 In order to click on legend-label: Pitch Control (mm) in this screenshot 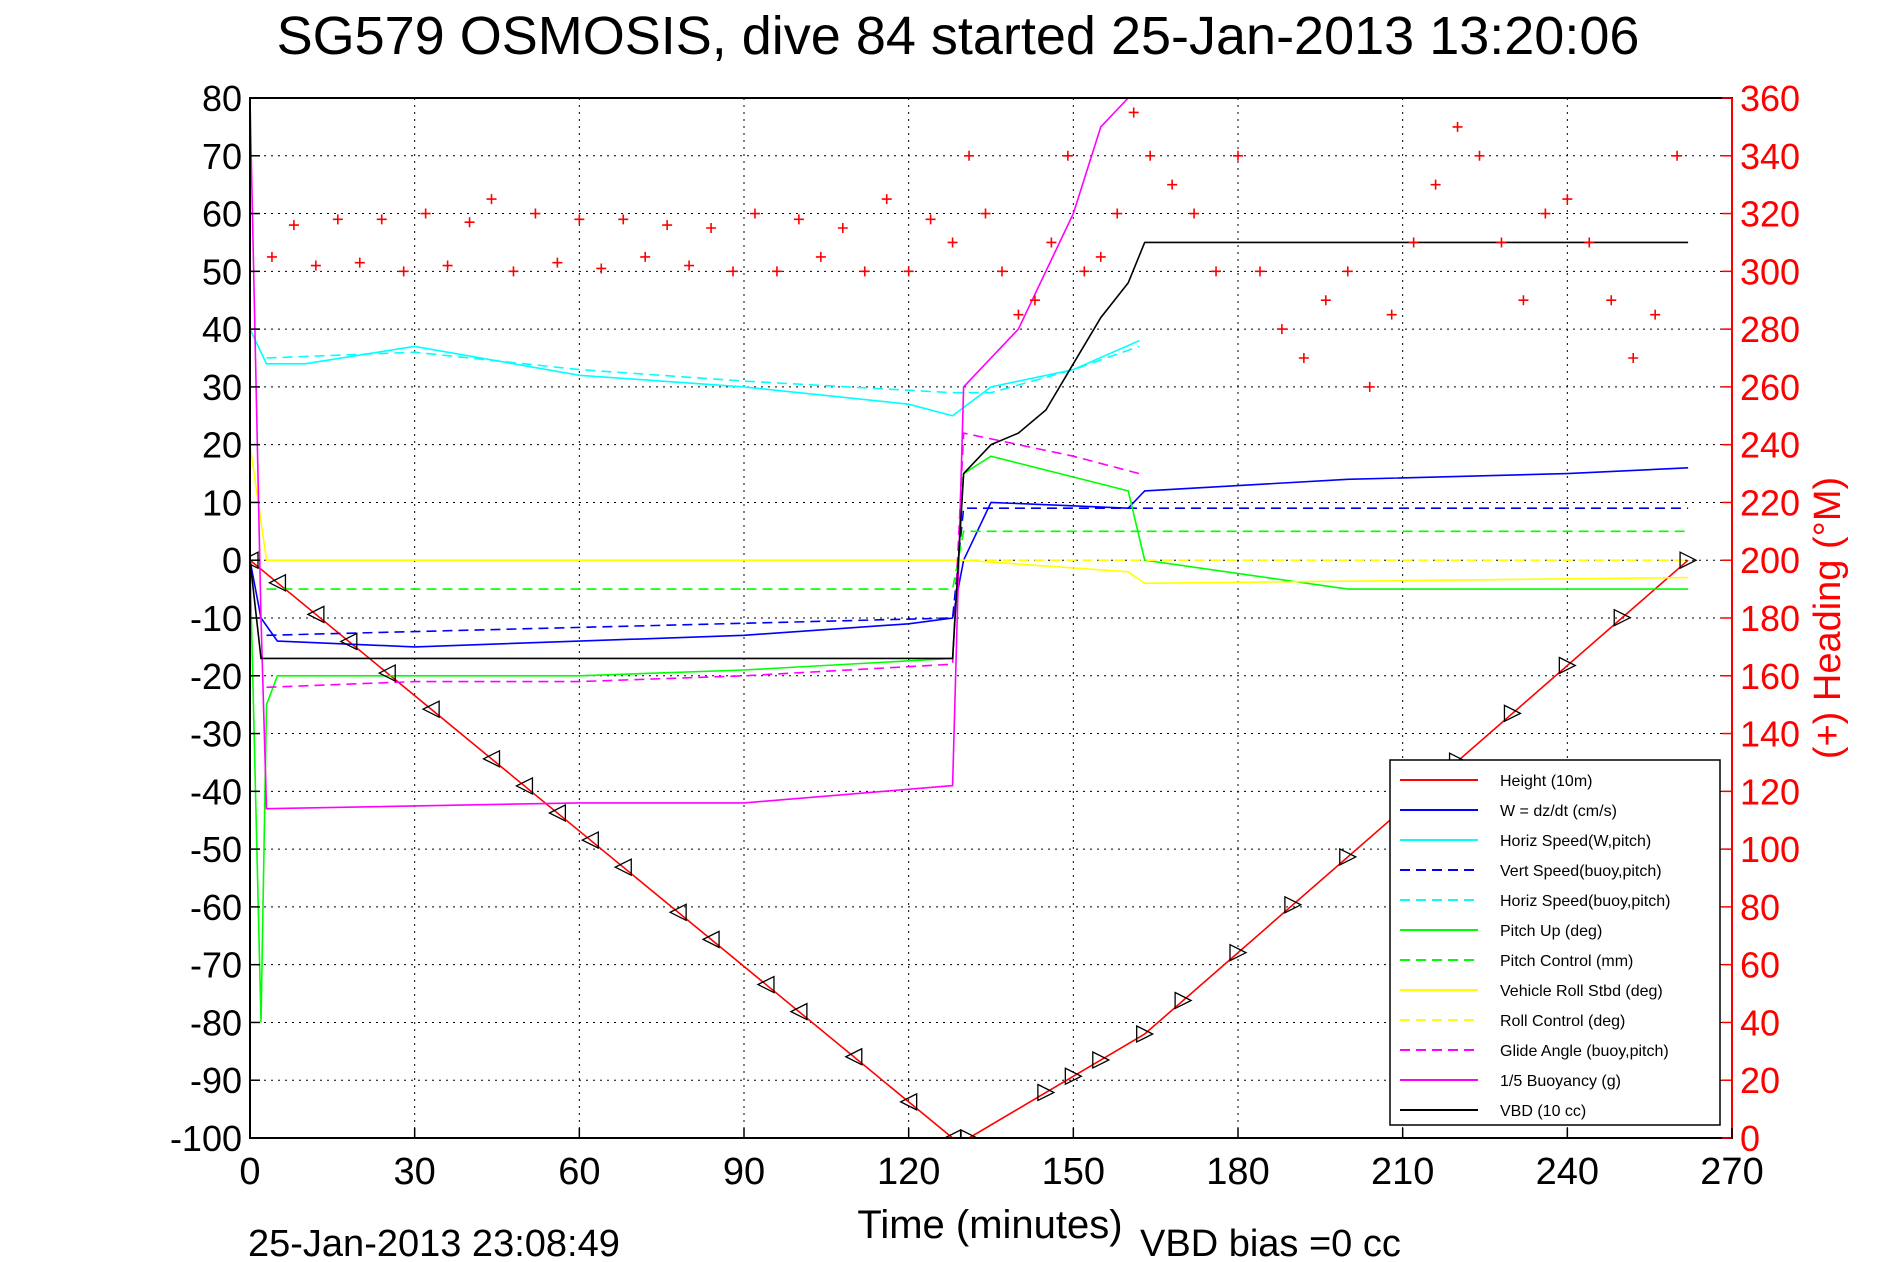, I will do `click(1566, 961)`.